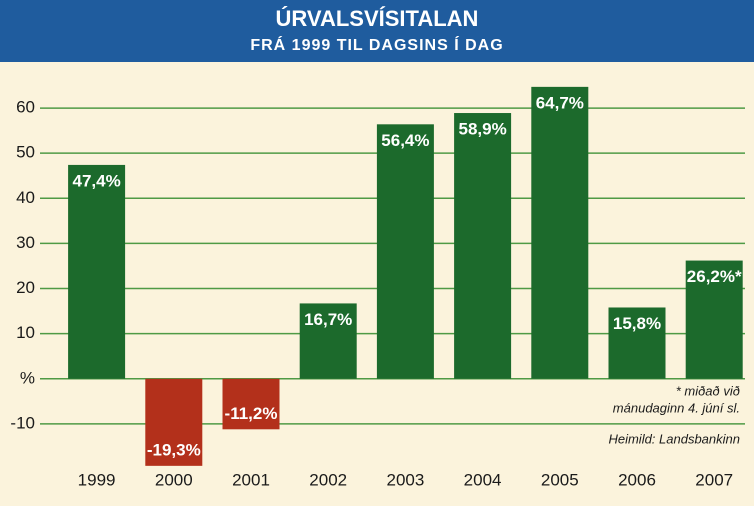  What do you see at coordinates (97, 479) in the screenshot?
I see `x-tick-label: 1999` at bounding box center [97, 479].